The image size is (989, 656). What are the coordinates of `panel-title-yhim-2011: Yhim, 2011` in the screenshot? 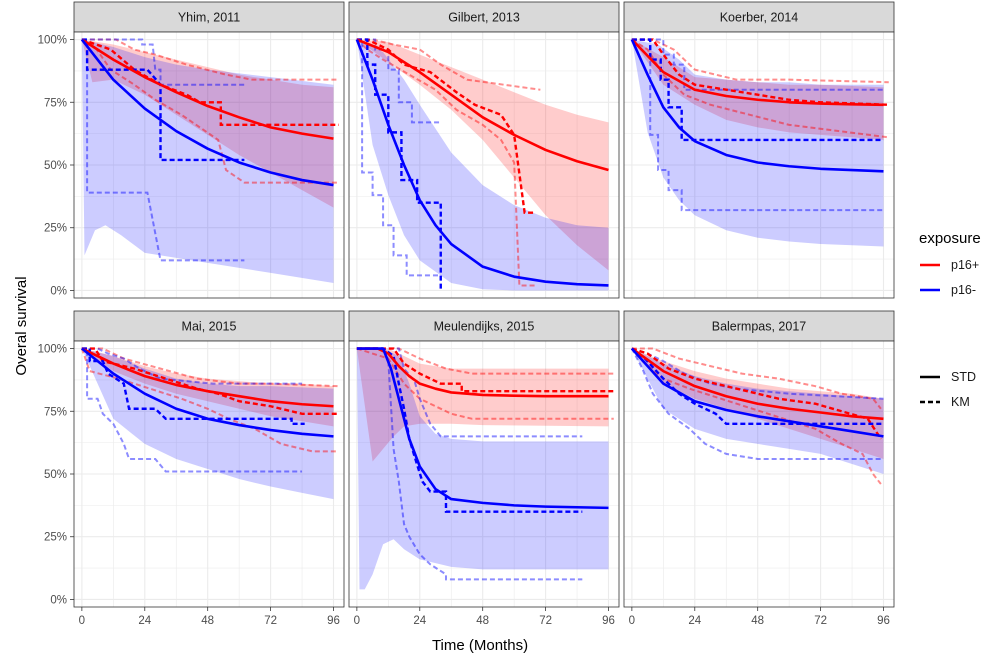 It's located at (209, 18).